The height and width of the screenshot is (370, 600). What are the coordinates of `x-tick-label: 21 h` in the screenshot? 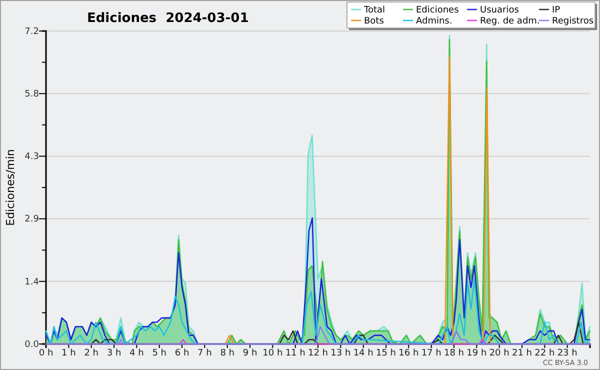 It's located at (522, 353).